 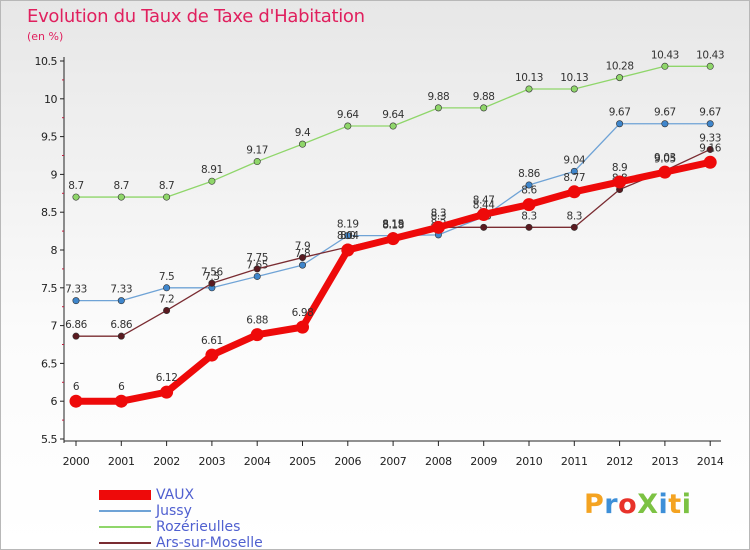 I want to click on data-label-vaux: 8.77, so click(x=574, y=178).